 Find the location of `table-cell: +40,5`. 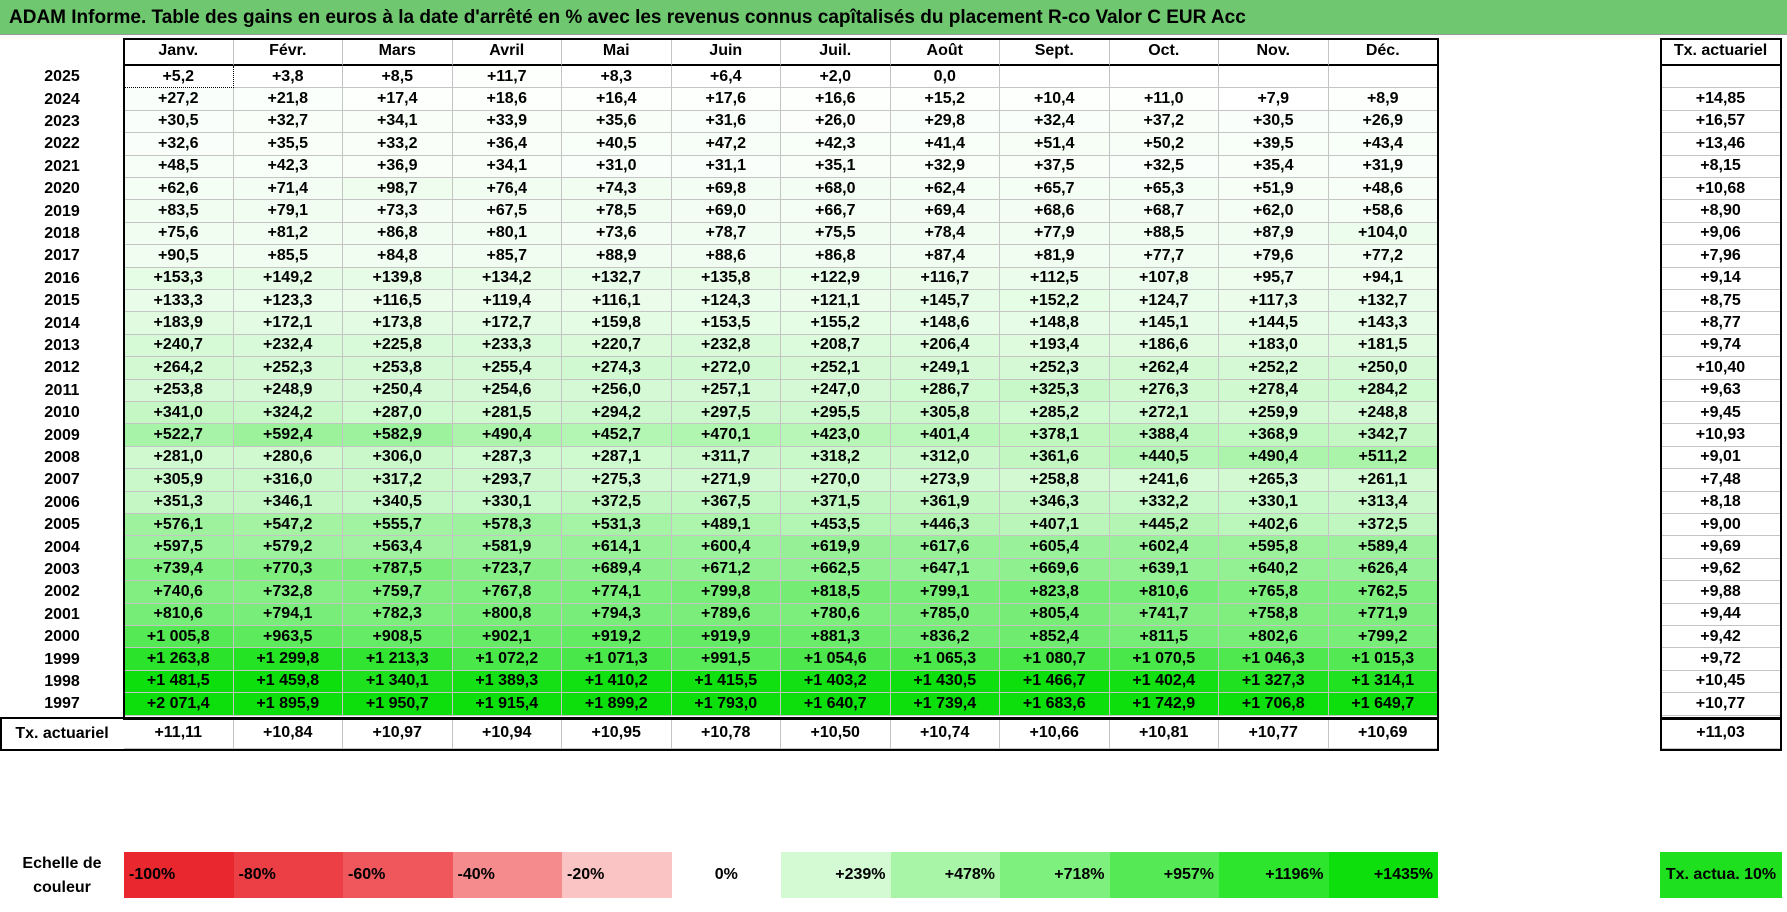

table-cell: +40,5 is located at coordinates (617, 144).